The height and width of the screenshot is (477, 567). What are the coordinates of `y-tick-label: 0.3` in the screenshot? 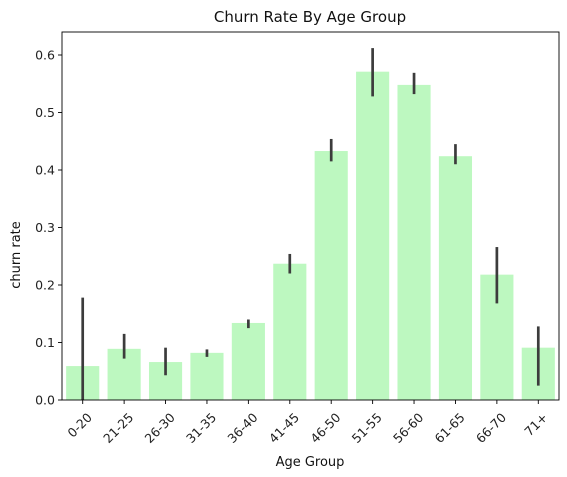 It's located at (45, 227).